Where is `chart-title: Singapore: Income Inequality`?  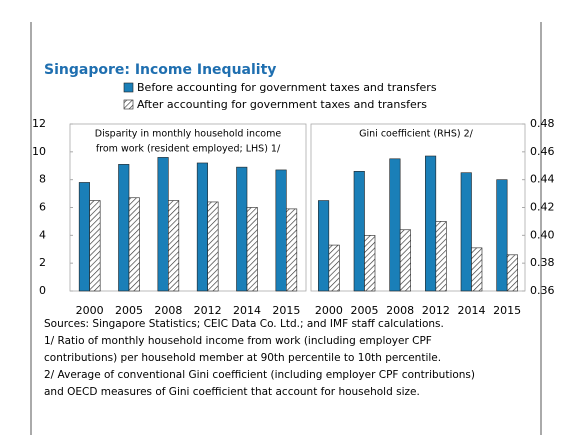
chart-title: Singapore: Income Inequality is located at coordinates (160, 70).